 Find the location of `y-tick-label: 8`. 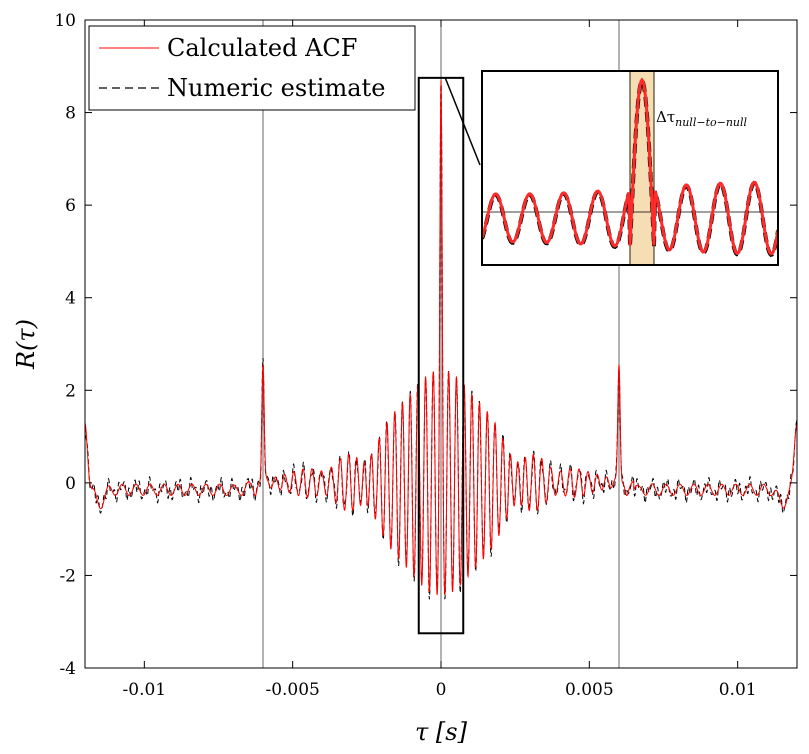

y-tick-label: 8 is located at coordinates (70, 114).